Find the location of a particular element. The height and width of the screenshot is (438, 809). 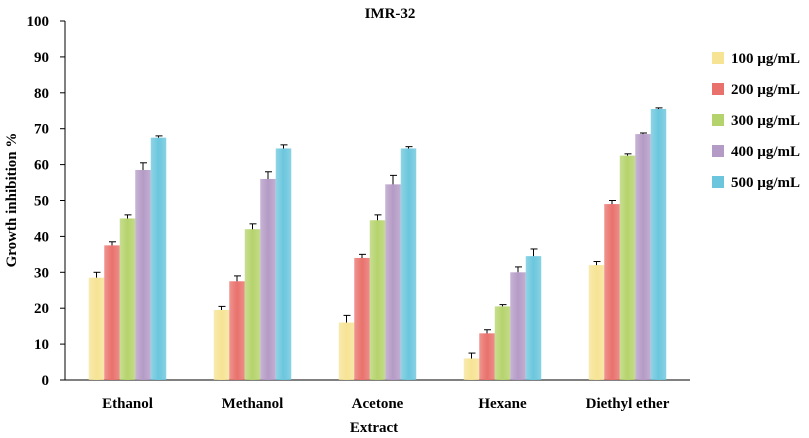

y-tick-label: 100 is located at coordinates (38, 22).